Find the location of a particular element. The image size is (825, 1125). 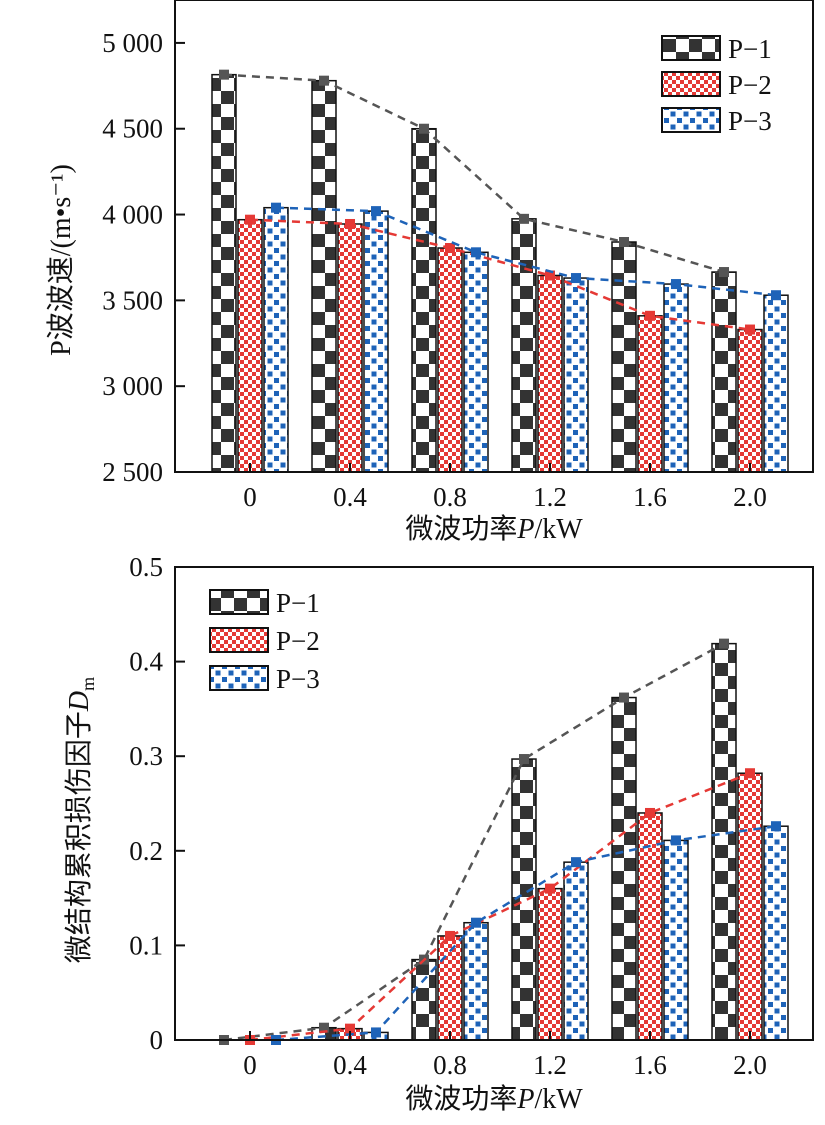

point-p-1-0.4 is located at coordinates (324, 1027).